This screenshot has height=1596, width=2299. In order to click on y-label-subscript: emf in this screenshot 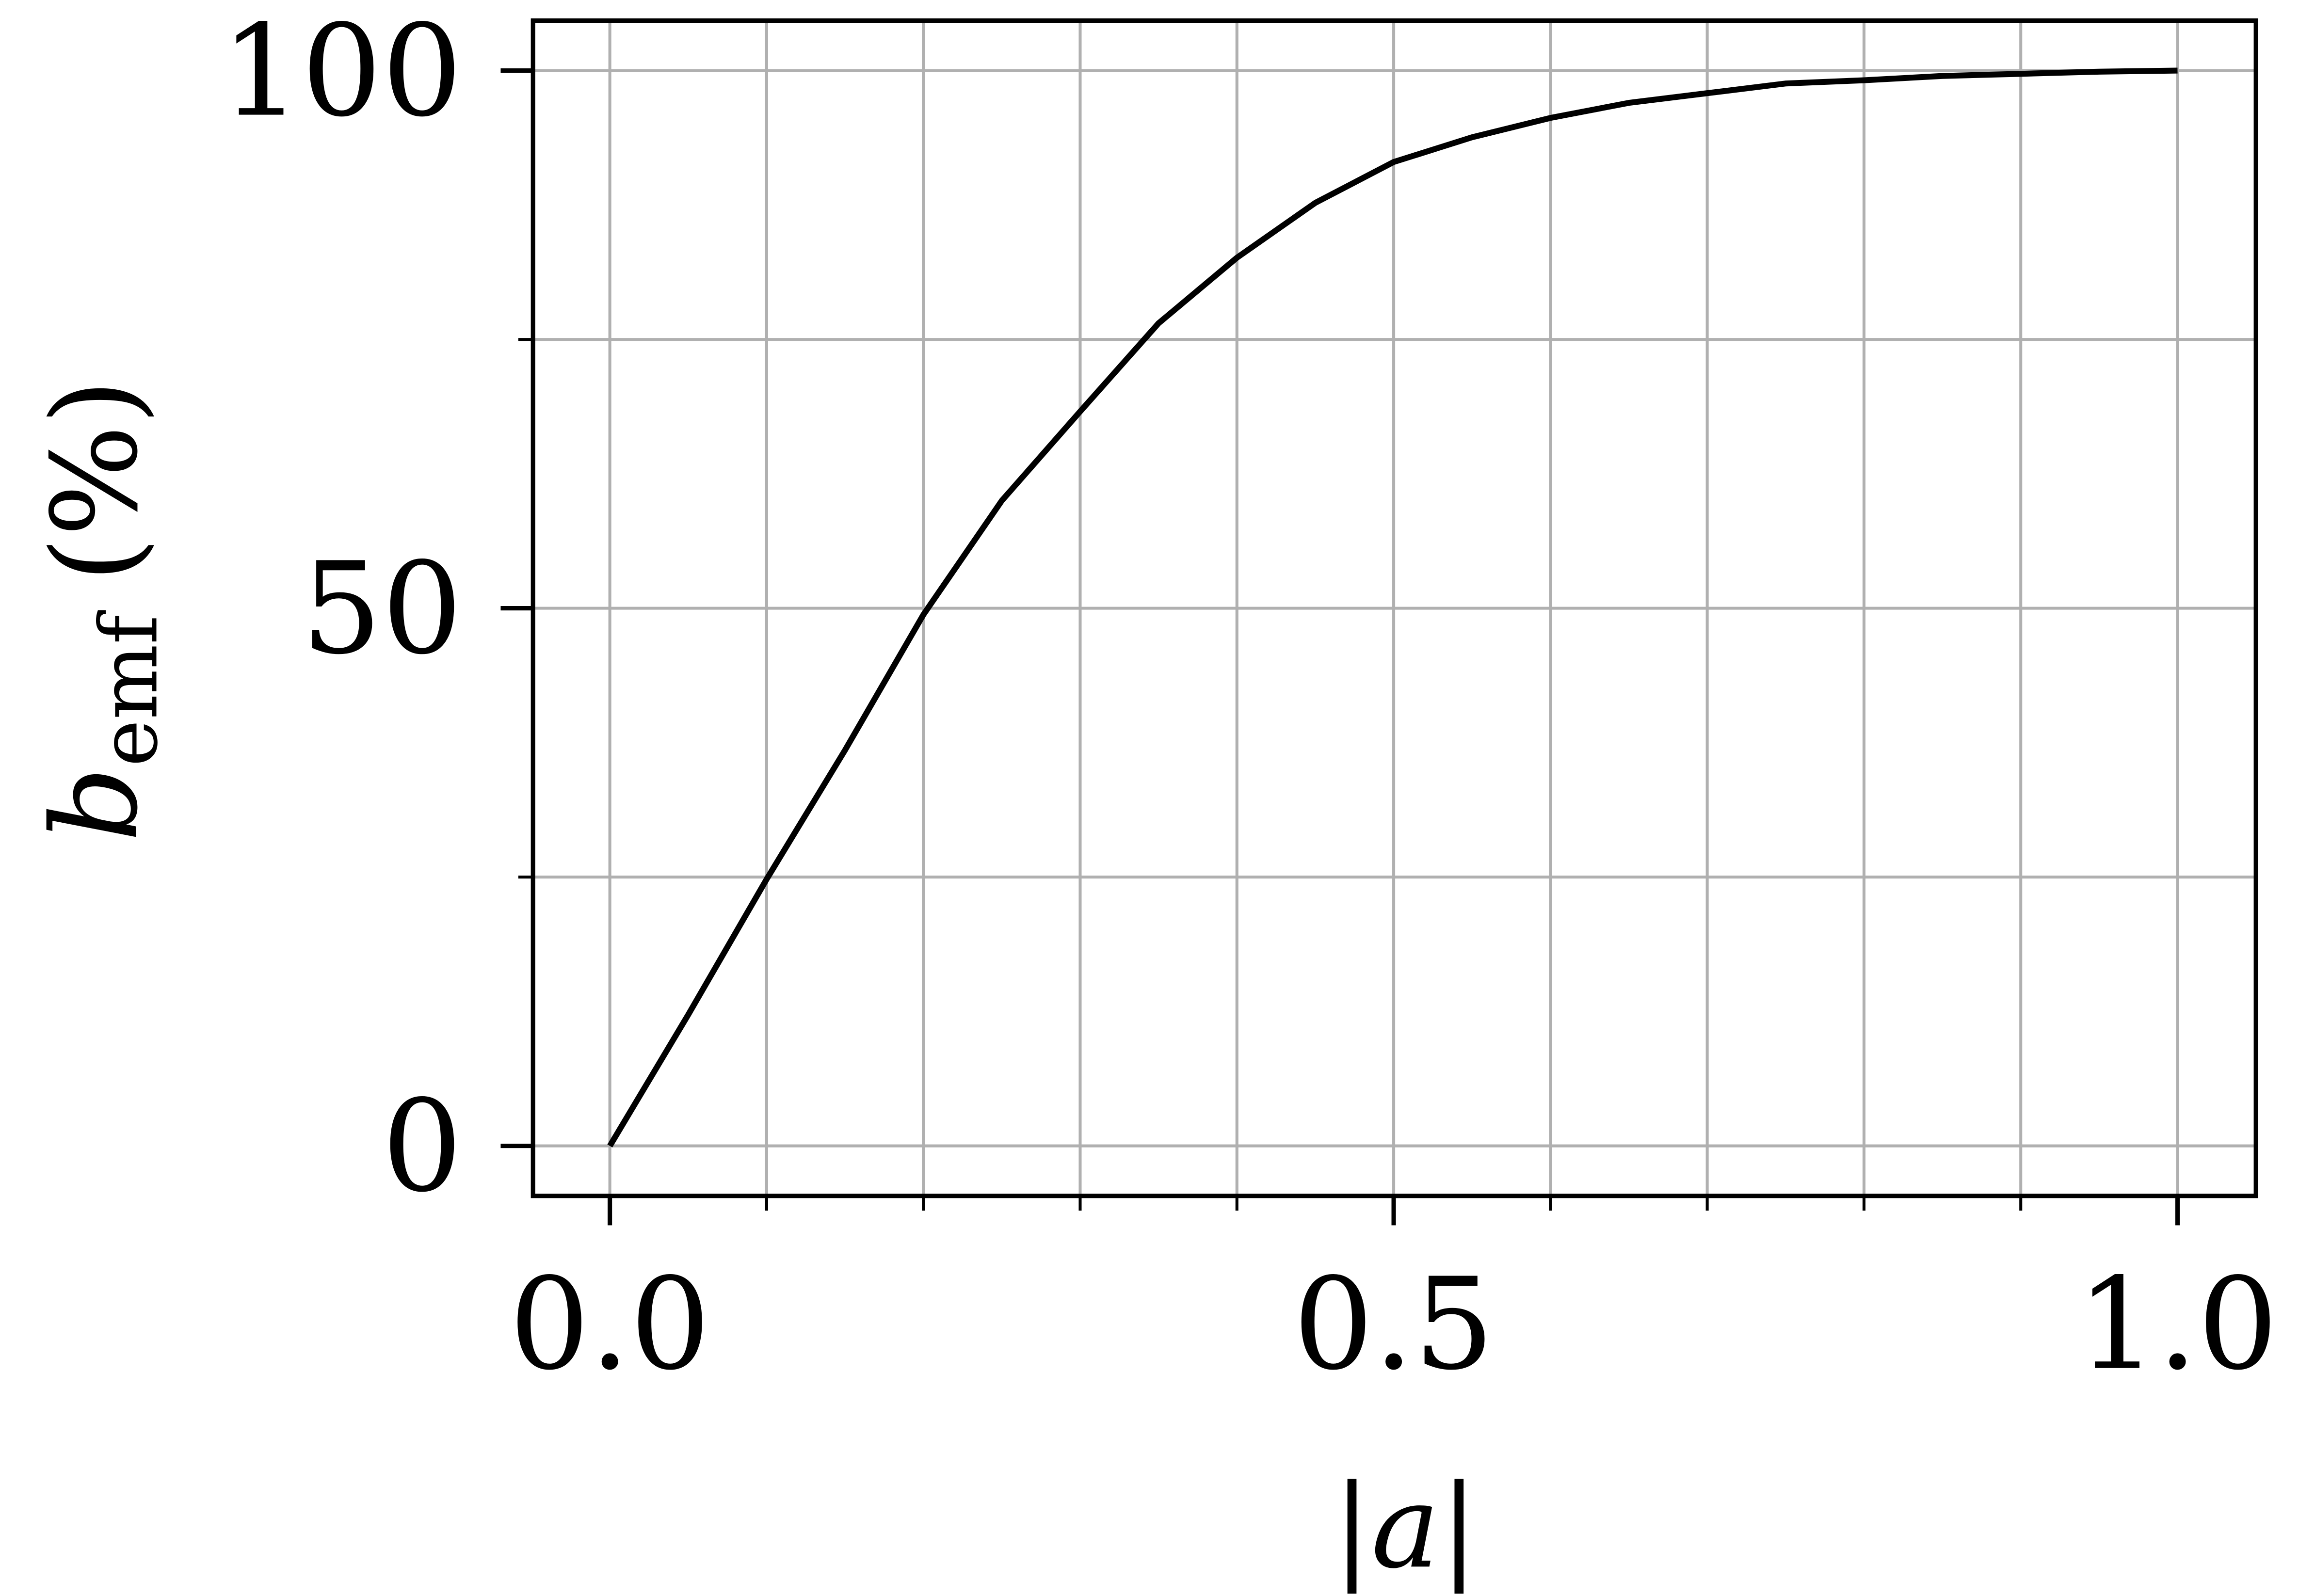, I will do `click(128, 688)`.